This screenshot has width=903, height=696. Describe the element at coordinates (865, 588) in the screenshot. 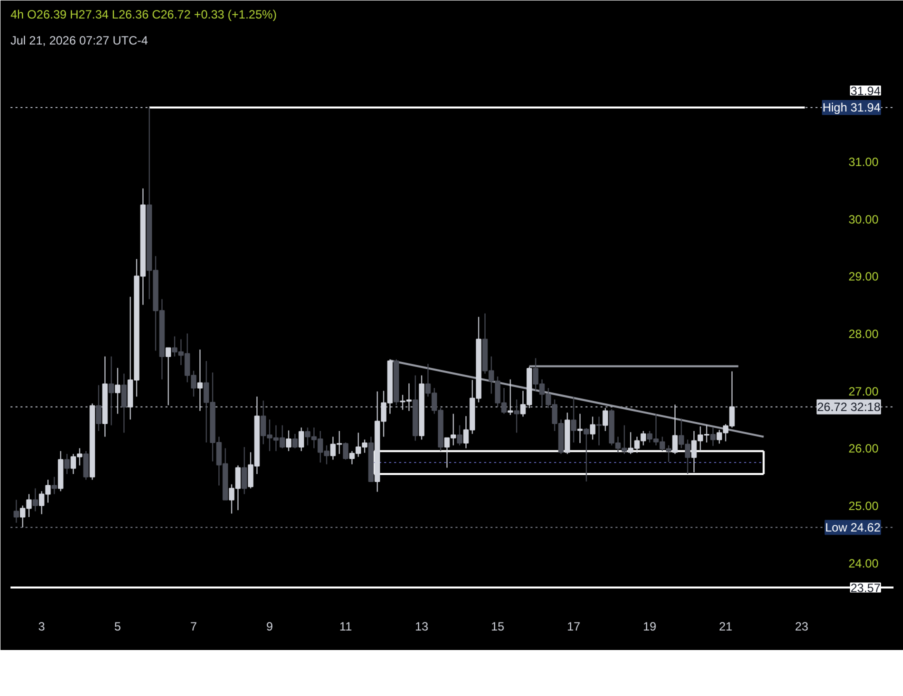

I see `ref-line-label: 23.57` at that location.